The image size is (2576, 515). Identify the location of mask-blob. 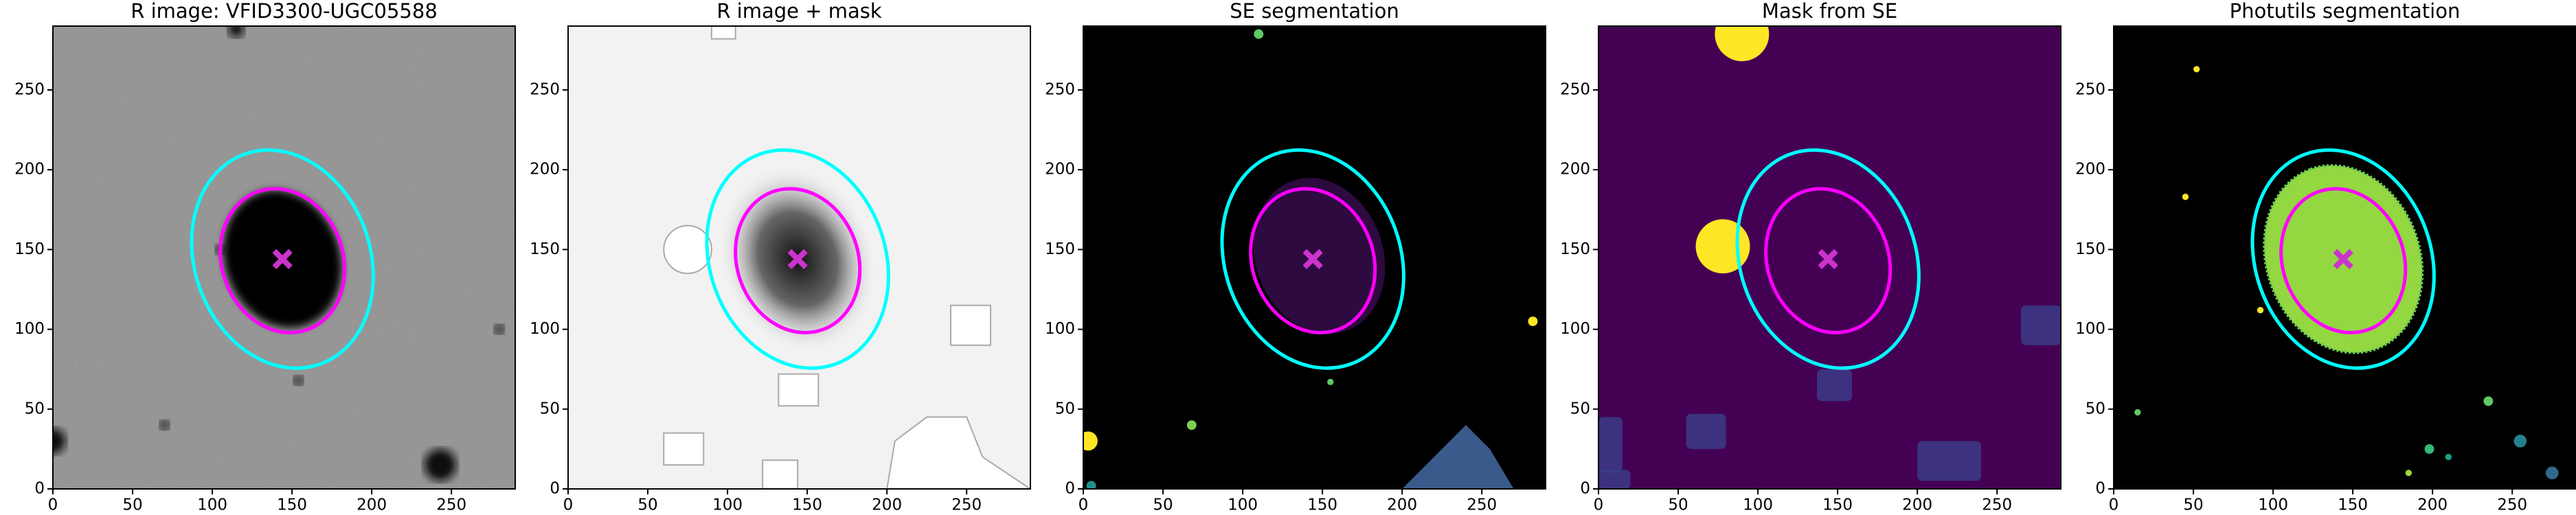
(1722, 246).